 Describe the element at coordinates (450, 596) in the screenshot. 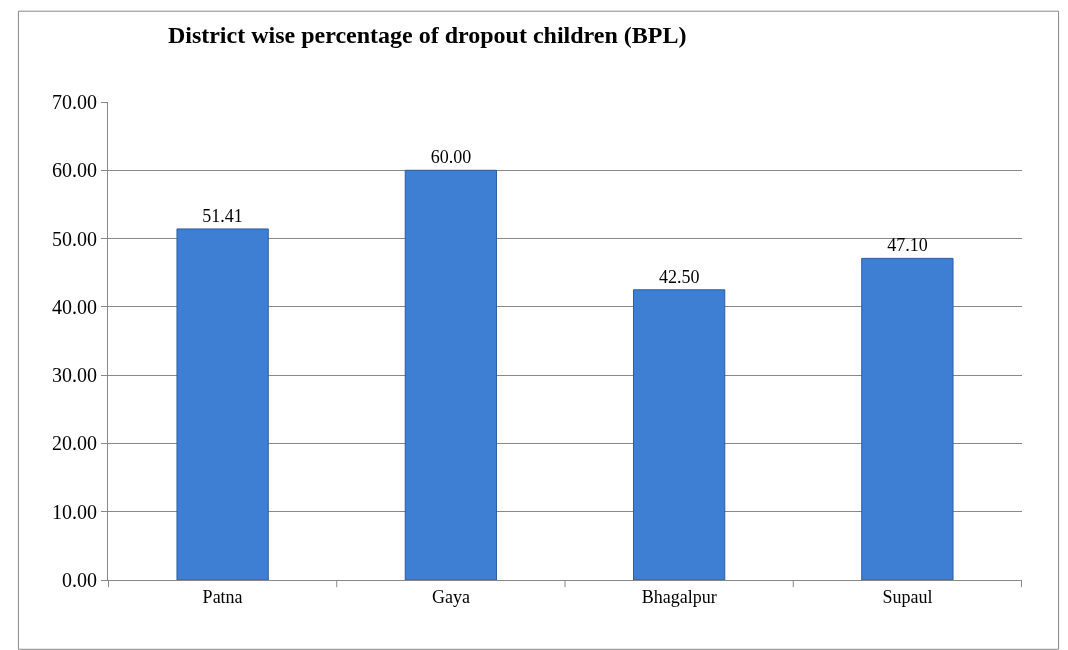

I see `x-tick-label: Gaya` at that location.